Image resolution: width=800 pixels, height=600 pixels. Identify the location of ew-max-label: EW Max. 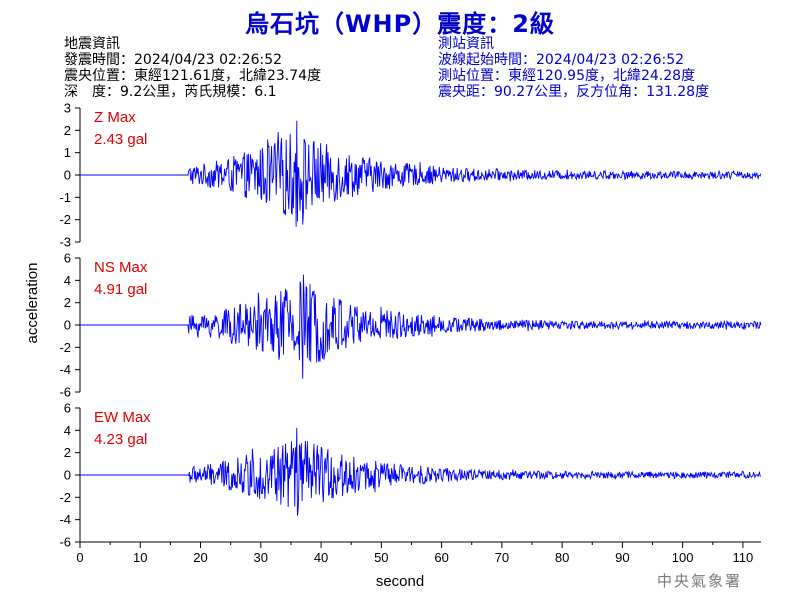
(122, 417).